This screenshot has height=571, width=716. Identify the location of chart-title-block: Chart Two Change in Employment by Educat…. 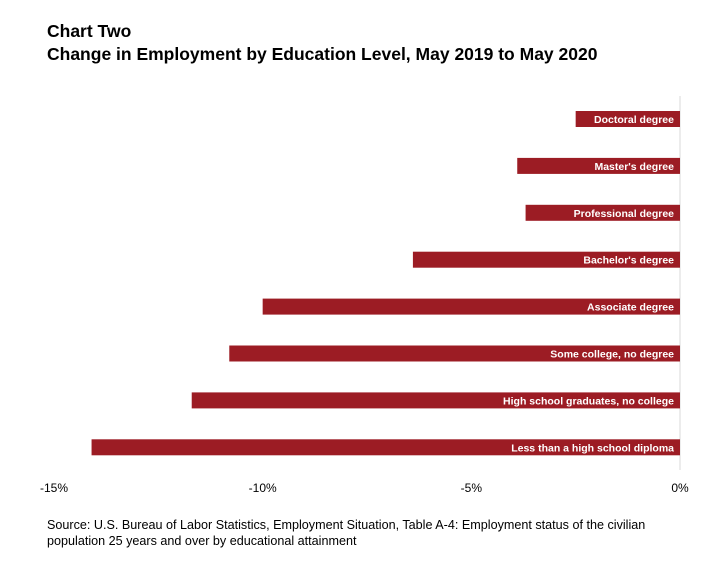
(322, 43).